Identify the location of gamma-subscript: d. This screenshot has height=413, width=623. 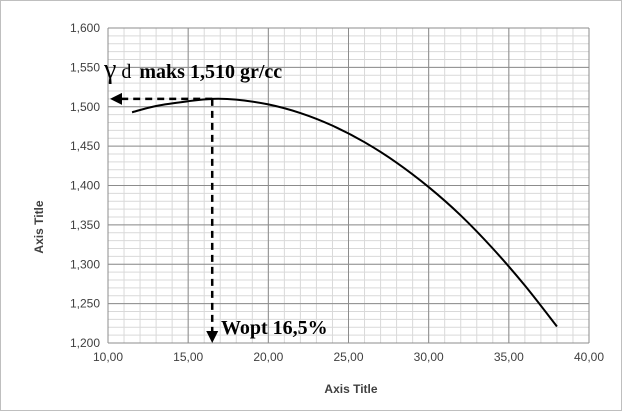
(126, 72).